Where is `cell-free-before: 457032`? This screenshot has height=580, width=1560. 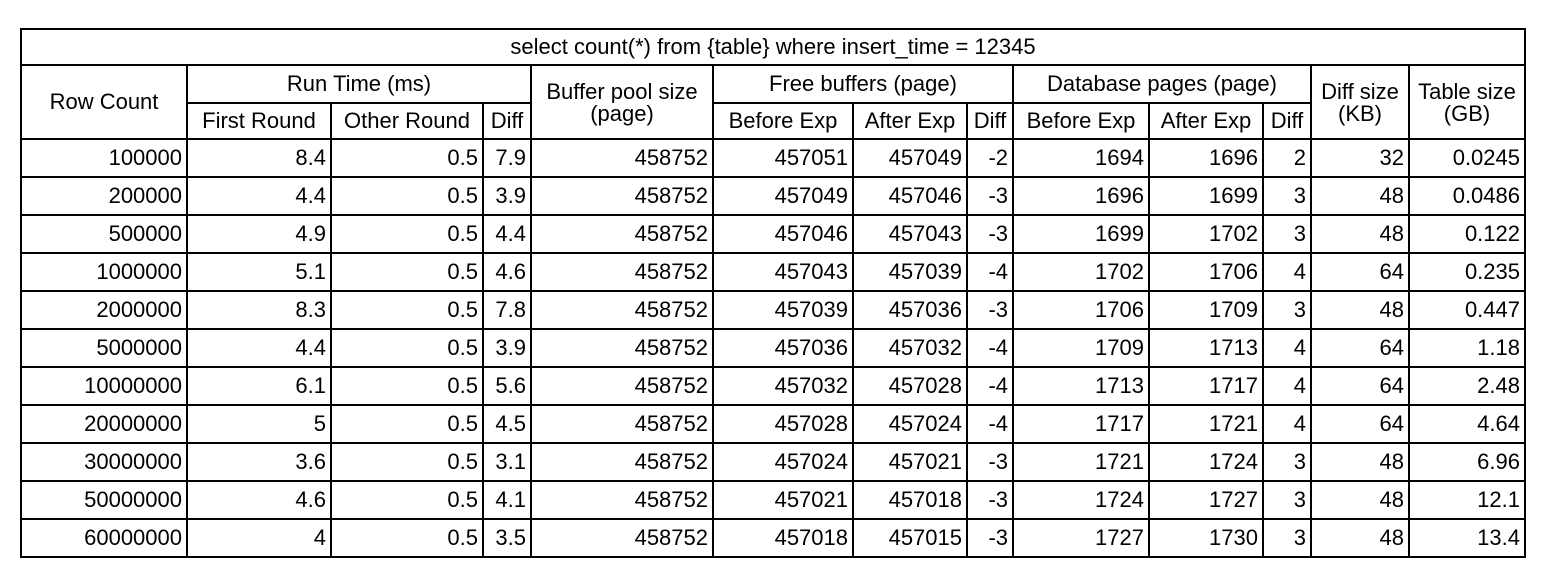
cell-free-before: 457032 is located at coordinates (783, 386).